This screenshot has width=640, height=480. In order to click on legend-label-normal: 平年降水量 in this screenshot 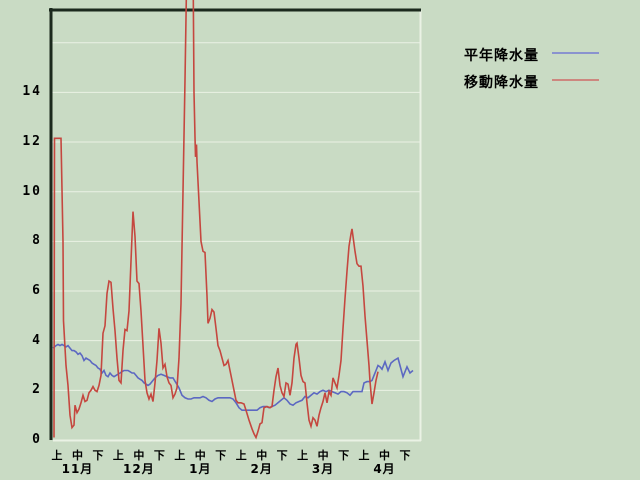, I will do `click(501, 56)`.